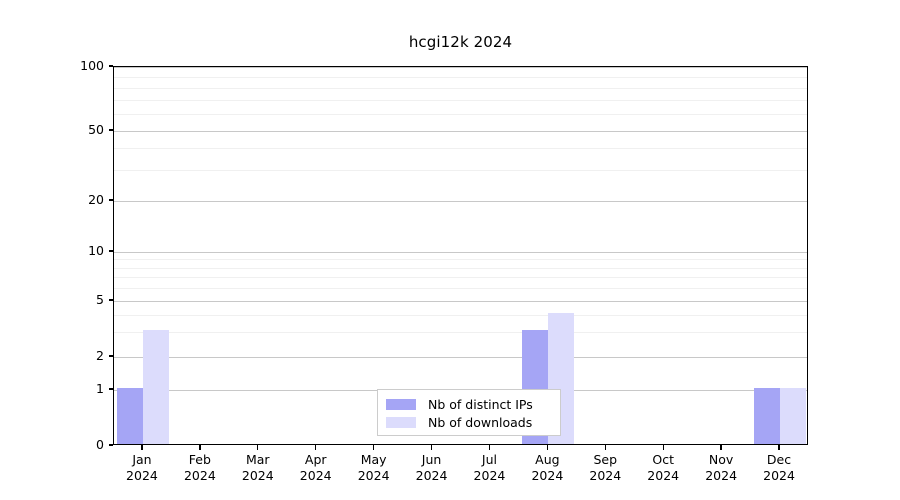 The width and height of the screenshot is (900, 500). I want to click on x-tick-label-month: Aug, so click(547, 459).